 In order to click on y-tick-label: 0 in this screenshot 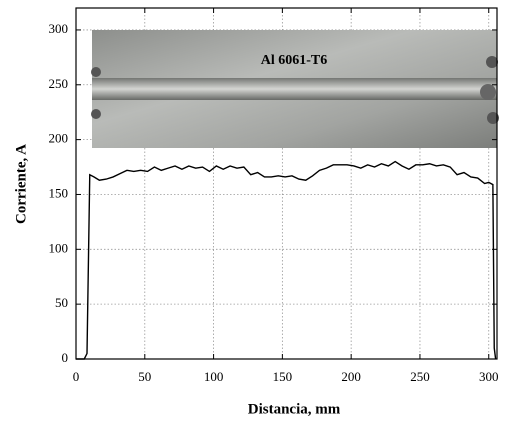, I will do `click(65, 357)`.